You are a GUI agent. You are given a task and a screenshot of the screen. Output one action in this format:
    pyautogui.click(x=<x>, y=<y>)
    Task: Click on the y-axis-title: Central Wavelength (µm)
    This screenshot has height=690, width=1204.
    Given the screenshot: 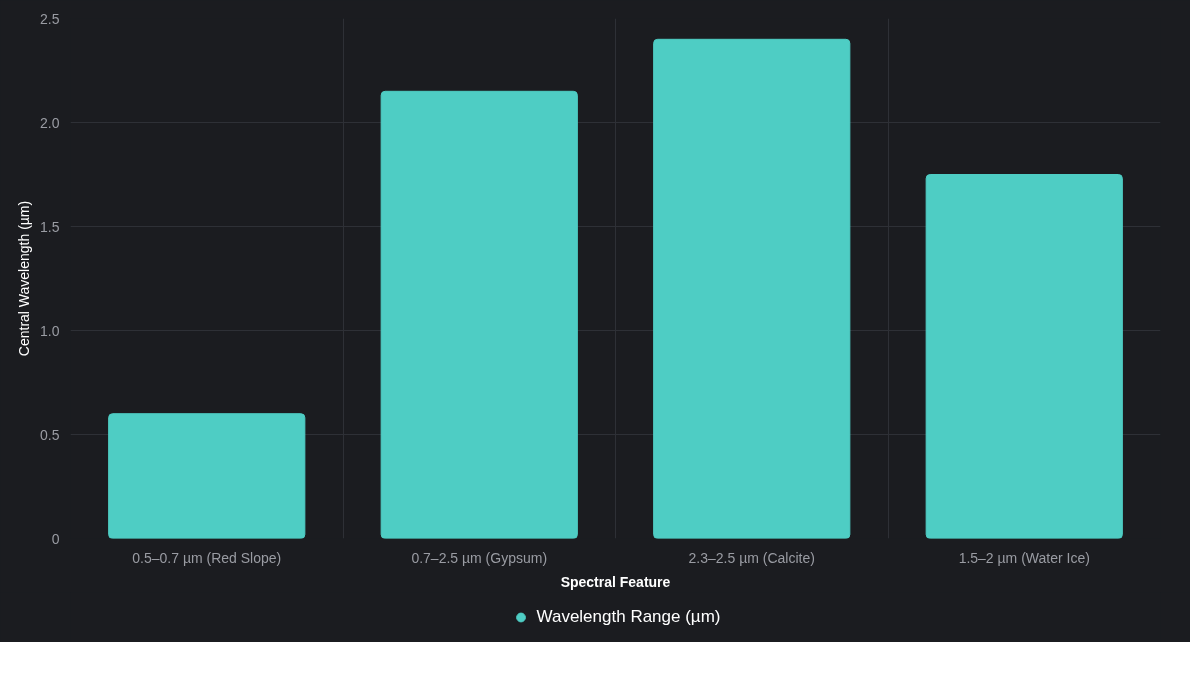 What is the action you would take?
    pyautogui.click(x=24, y=278)
    